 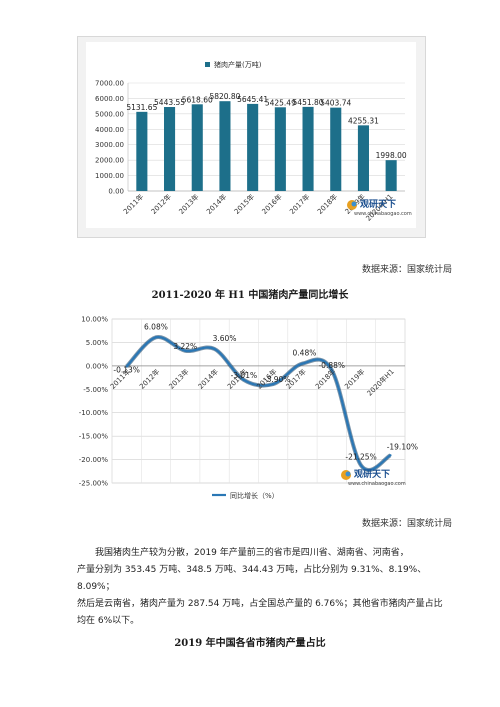 I want to click on line-legend-label: 同比增长（%）, so click(x=254, y=495).